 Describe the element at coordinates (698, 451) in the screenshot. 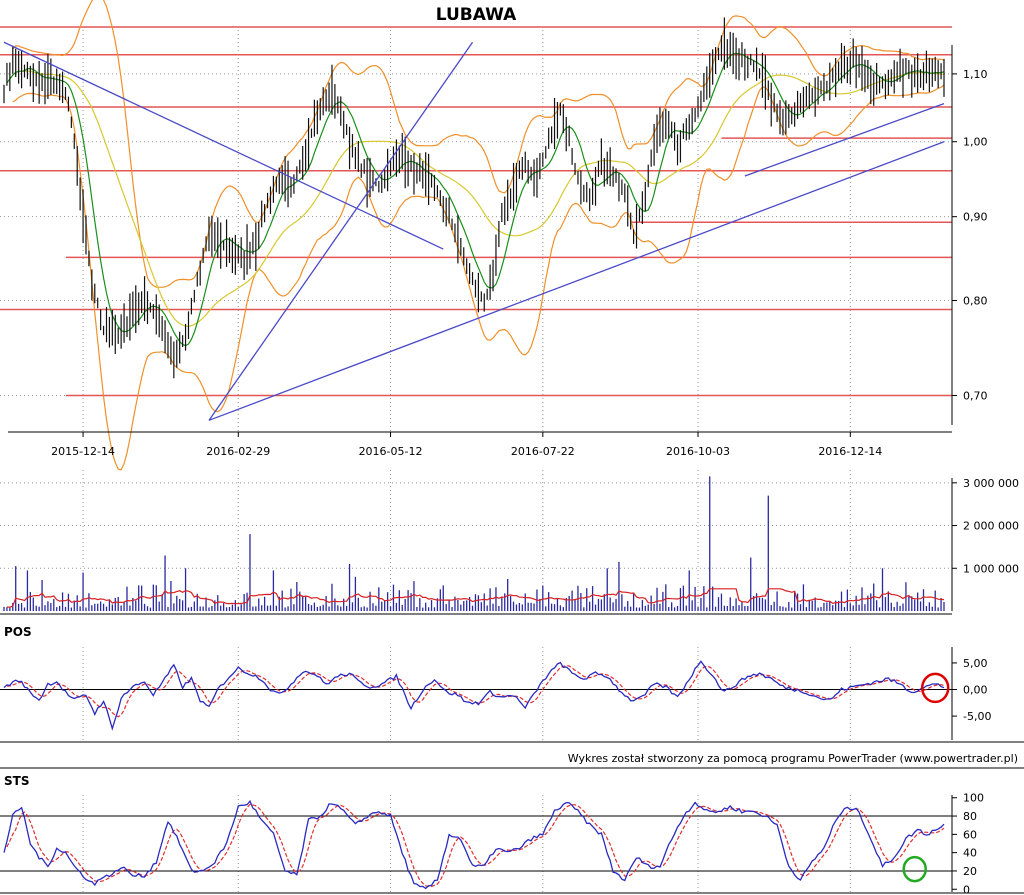

I see `price-x-tick-label: 2016-10-03` at that location.